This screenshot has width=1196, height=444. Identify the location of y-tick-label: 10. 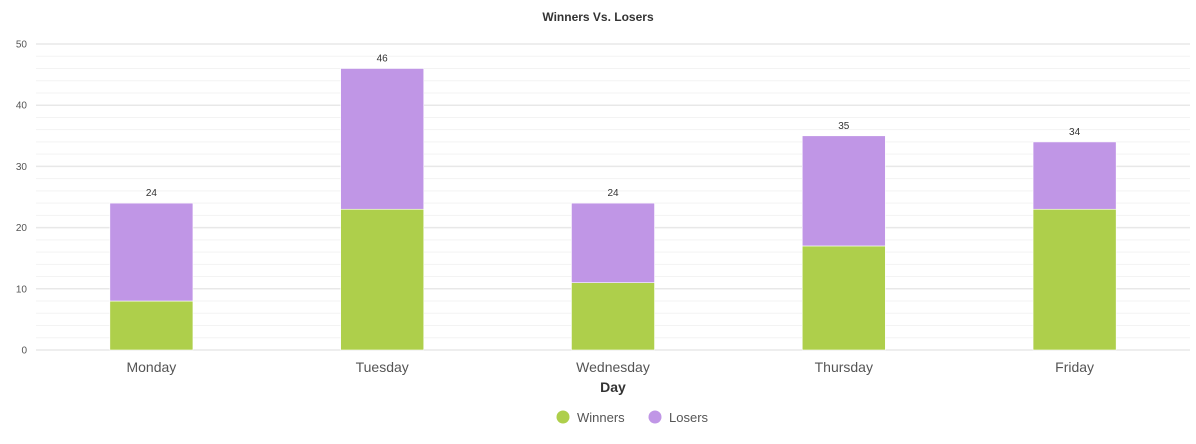
(22, 289).